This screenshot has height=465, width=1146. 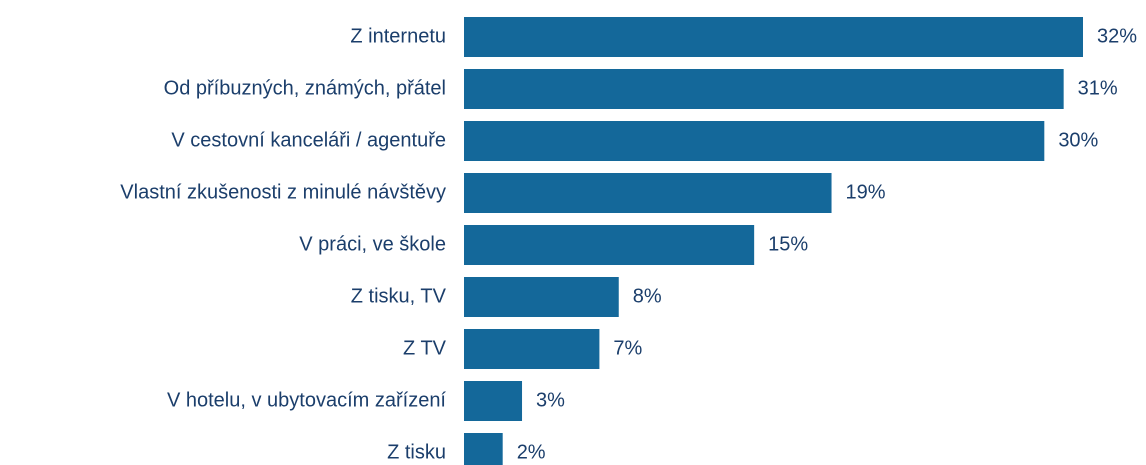 I want to click on value-label: 7%, so click(x=627, y=348).